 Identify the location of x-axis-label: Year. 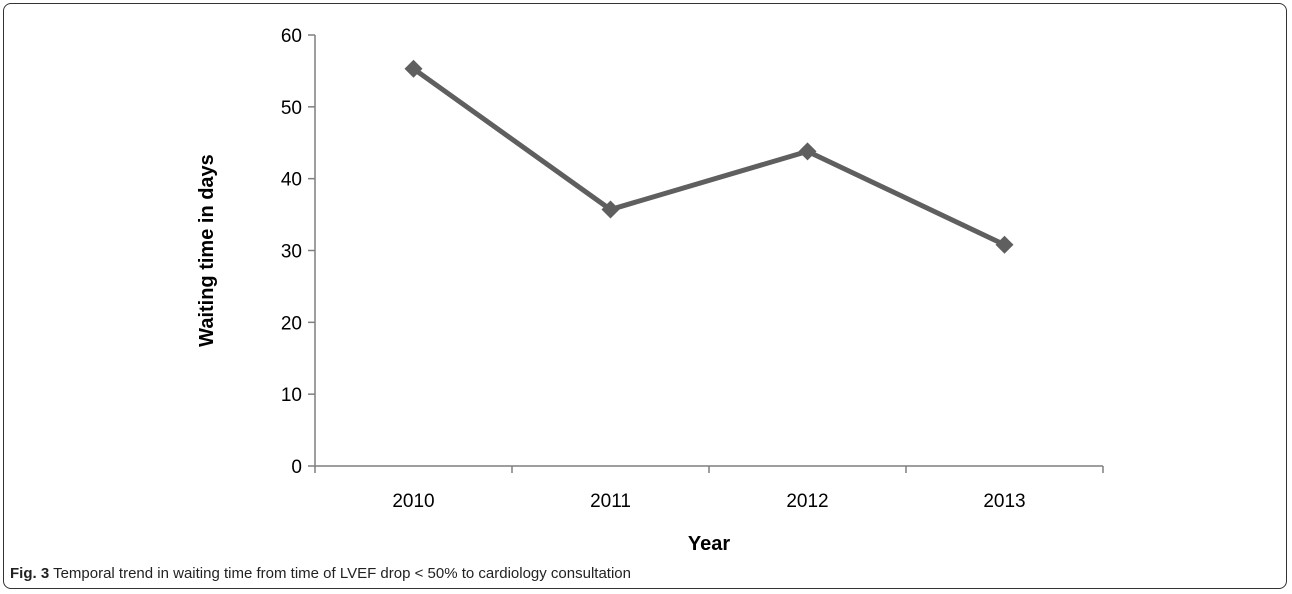
(709, 544).